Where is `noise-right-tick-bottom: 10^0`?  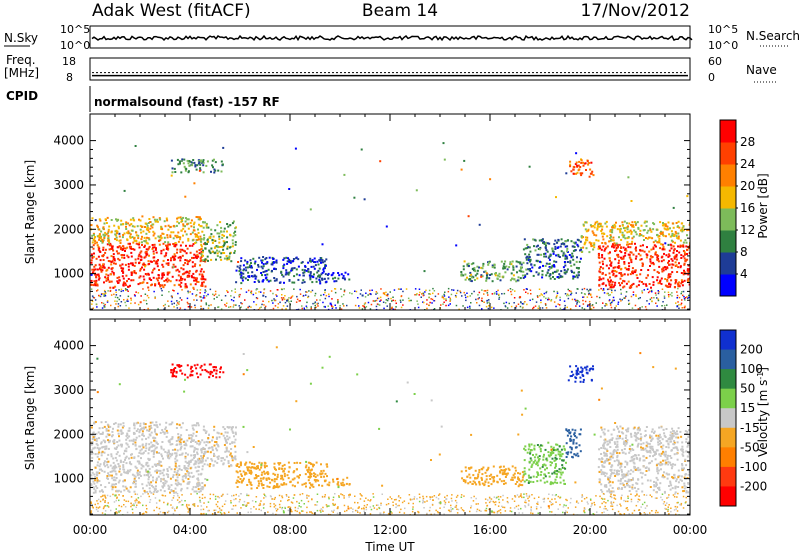
noise-right-tick-bottom: 10^0 is located at coordinates (723, 45).